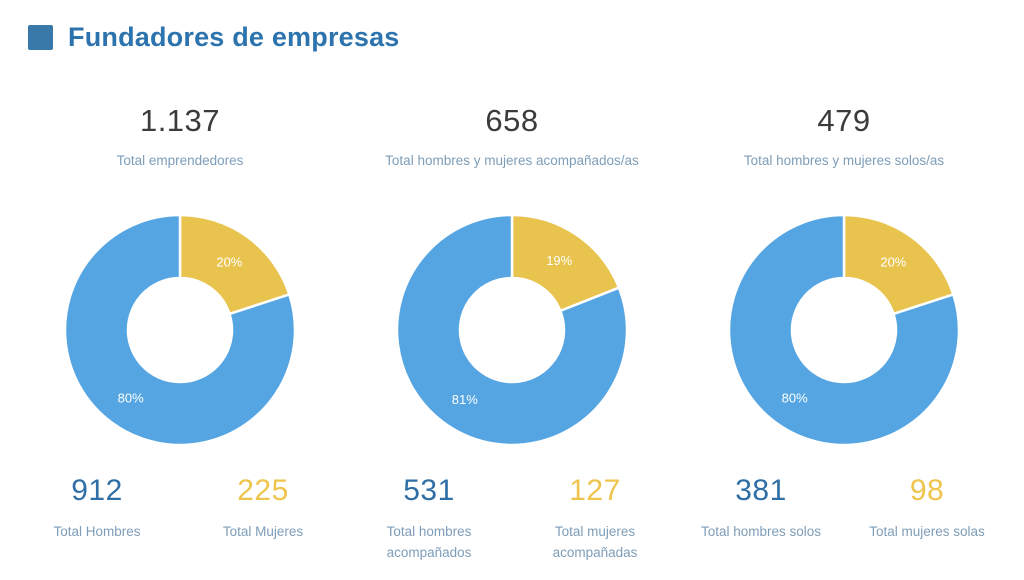 The width and height of the screenshot is (1024, 580). I want to click on page-header: Fundadores de empresas, so click(512, 26).